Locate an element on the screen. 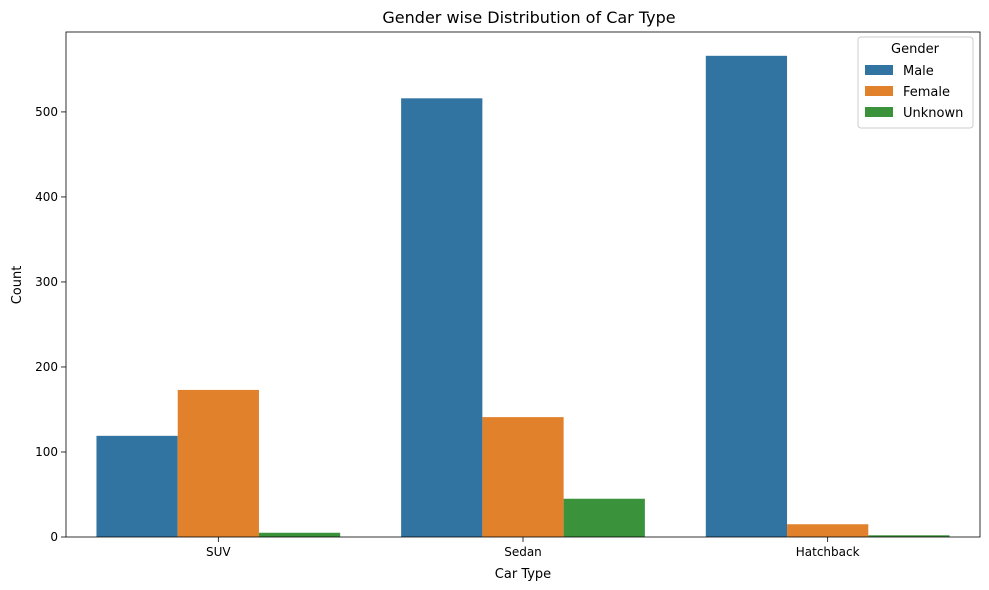 The width and height of the screenshot is (989, 590). legend: Gender Male Female Unknown is located at coordinates (915, 82).